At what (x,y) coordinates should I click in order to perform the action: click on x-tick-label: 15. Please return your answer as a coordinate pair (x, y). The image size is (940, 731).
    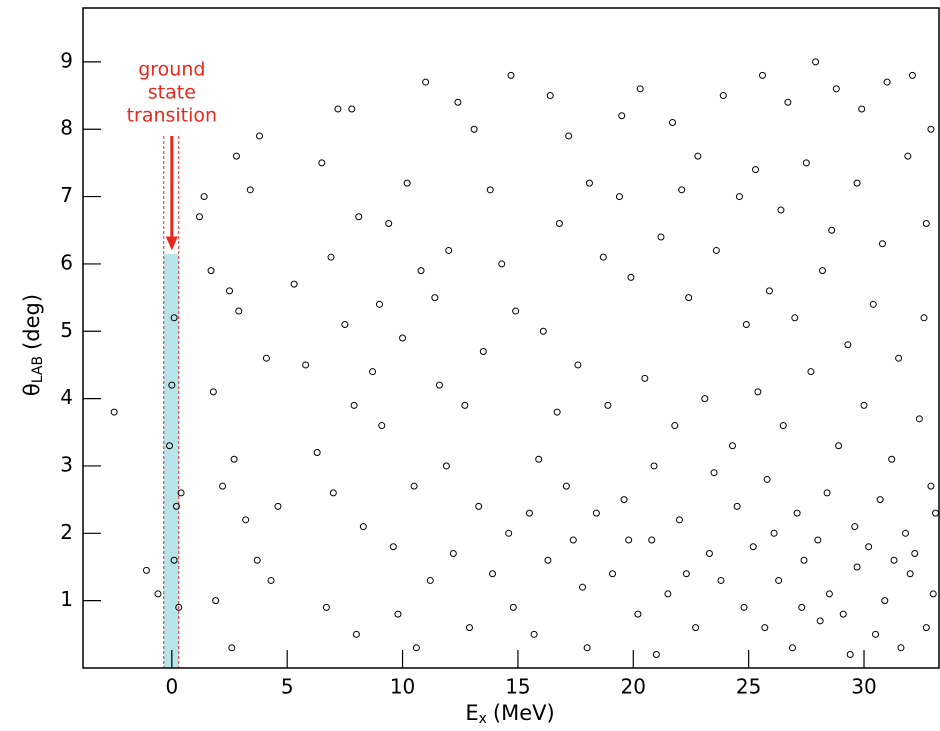
    Looking at the image, I should click on (517, 687).